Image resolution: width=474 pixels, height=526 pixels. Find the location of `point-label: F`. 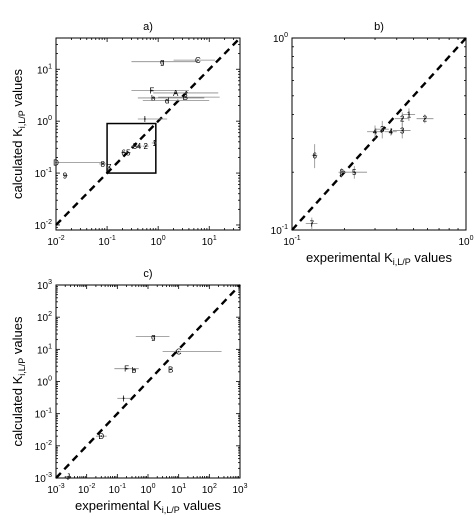

point-label: F is located at coordinates (126, 369).